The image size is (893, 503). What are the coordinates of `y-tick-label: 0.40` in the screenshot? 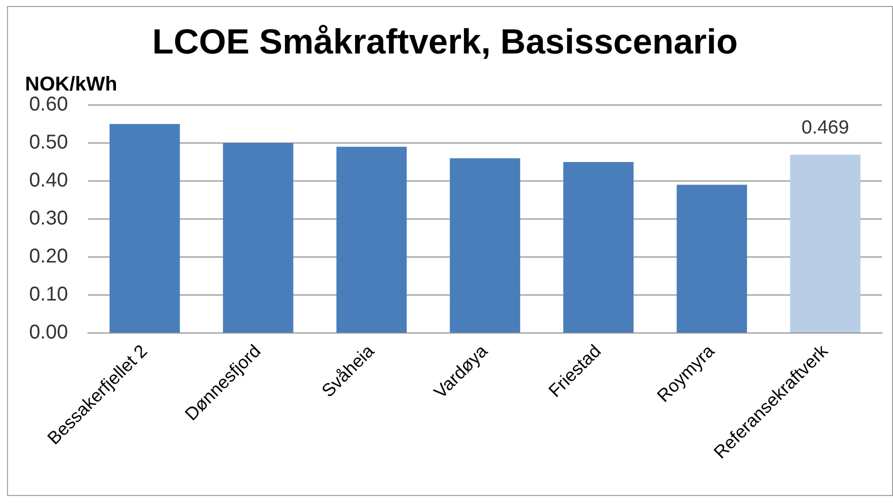 It's located at (48, 181).